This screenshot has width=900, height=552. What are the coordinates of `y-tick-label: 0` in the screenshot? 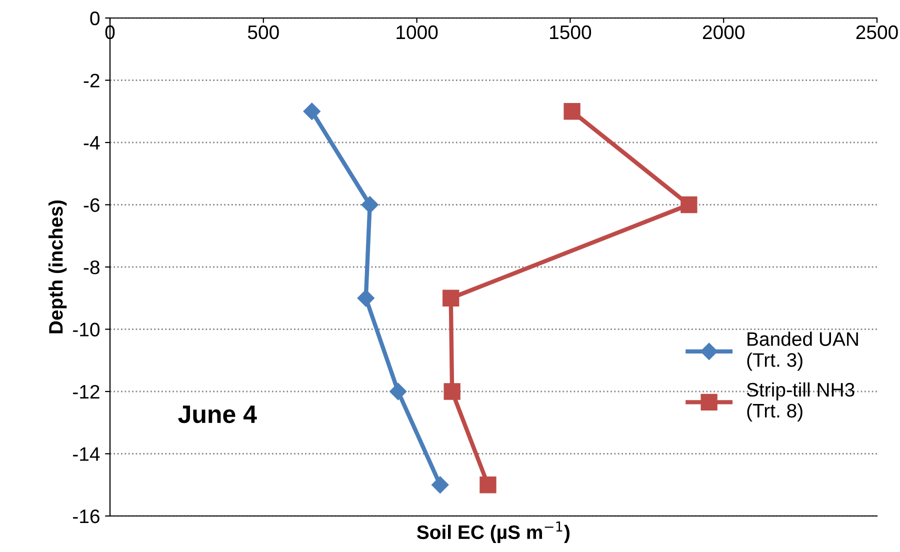 It's located at (95, 18).